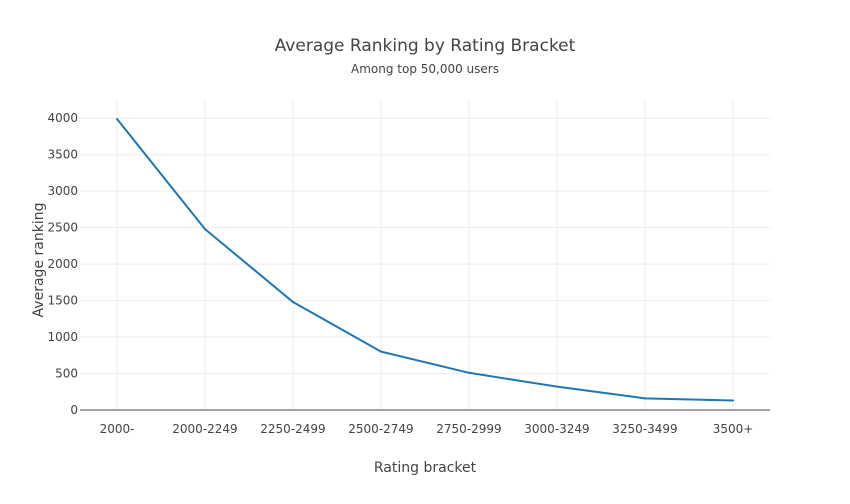 The height and width of the screenshot is (504, 850). What do you see at coordinates (425, 468) in the screenshot?
I see `x-axis-label: Rating bracket` at bounding box center [425, 468].